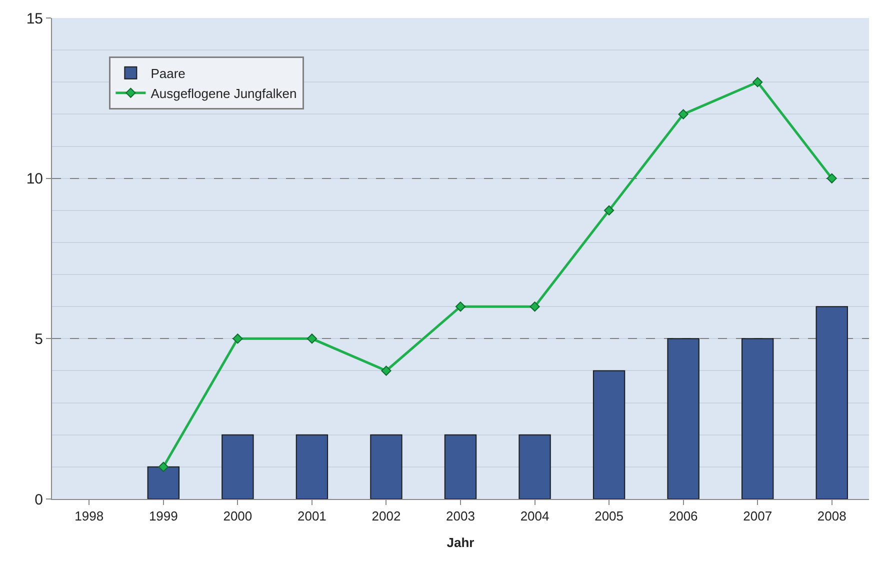  I want to click on x-tick-label: 2008, so click(831, 516).